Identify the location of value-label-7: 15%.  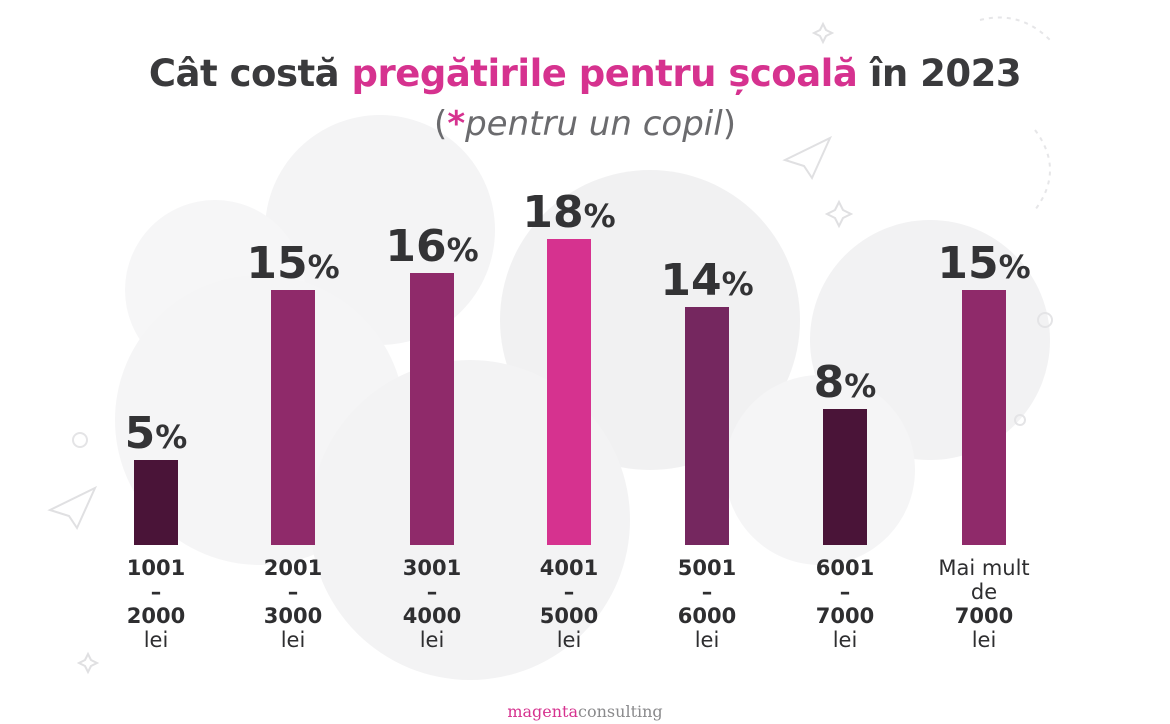
(983, 263).